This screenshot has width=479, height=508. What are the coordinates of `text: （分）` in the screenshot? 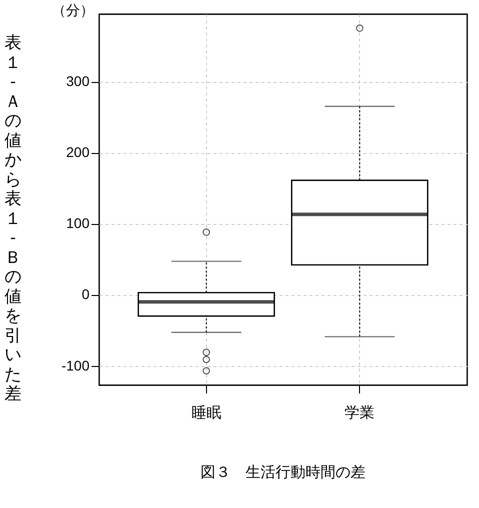 It's located at (73, 11).